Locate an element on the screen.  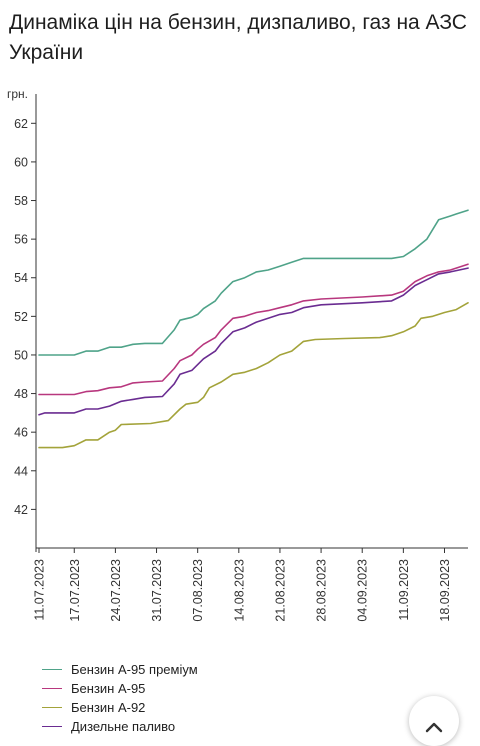
y-axis: грн. 42 44 46 48 50 52 54 56 58 60 62 is located at coordinates (22, 319).